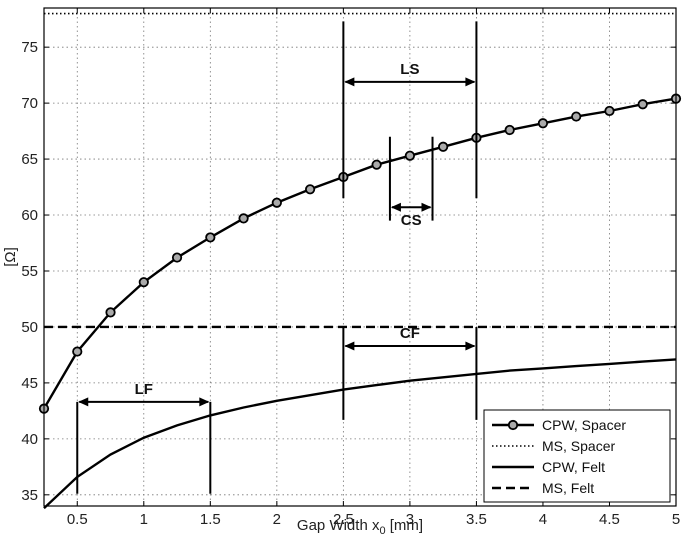 This screenshot has width=690, height=538. Describe the element at coordinates (568, 488) in the screenshot. I see `legend-label: MS, Felt` at that location.